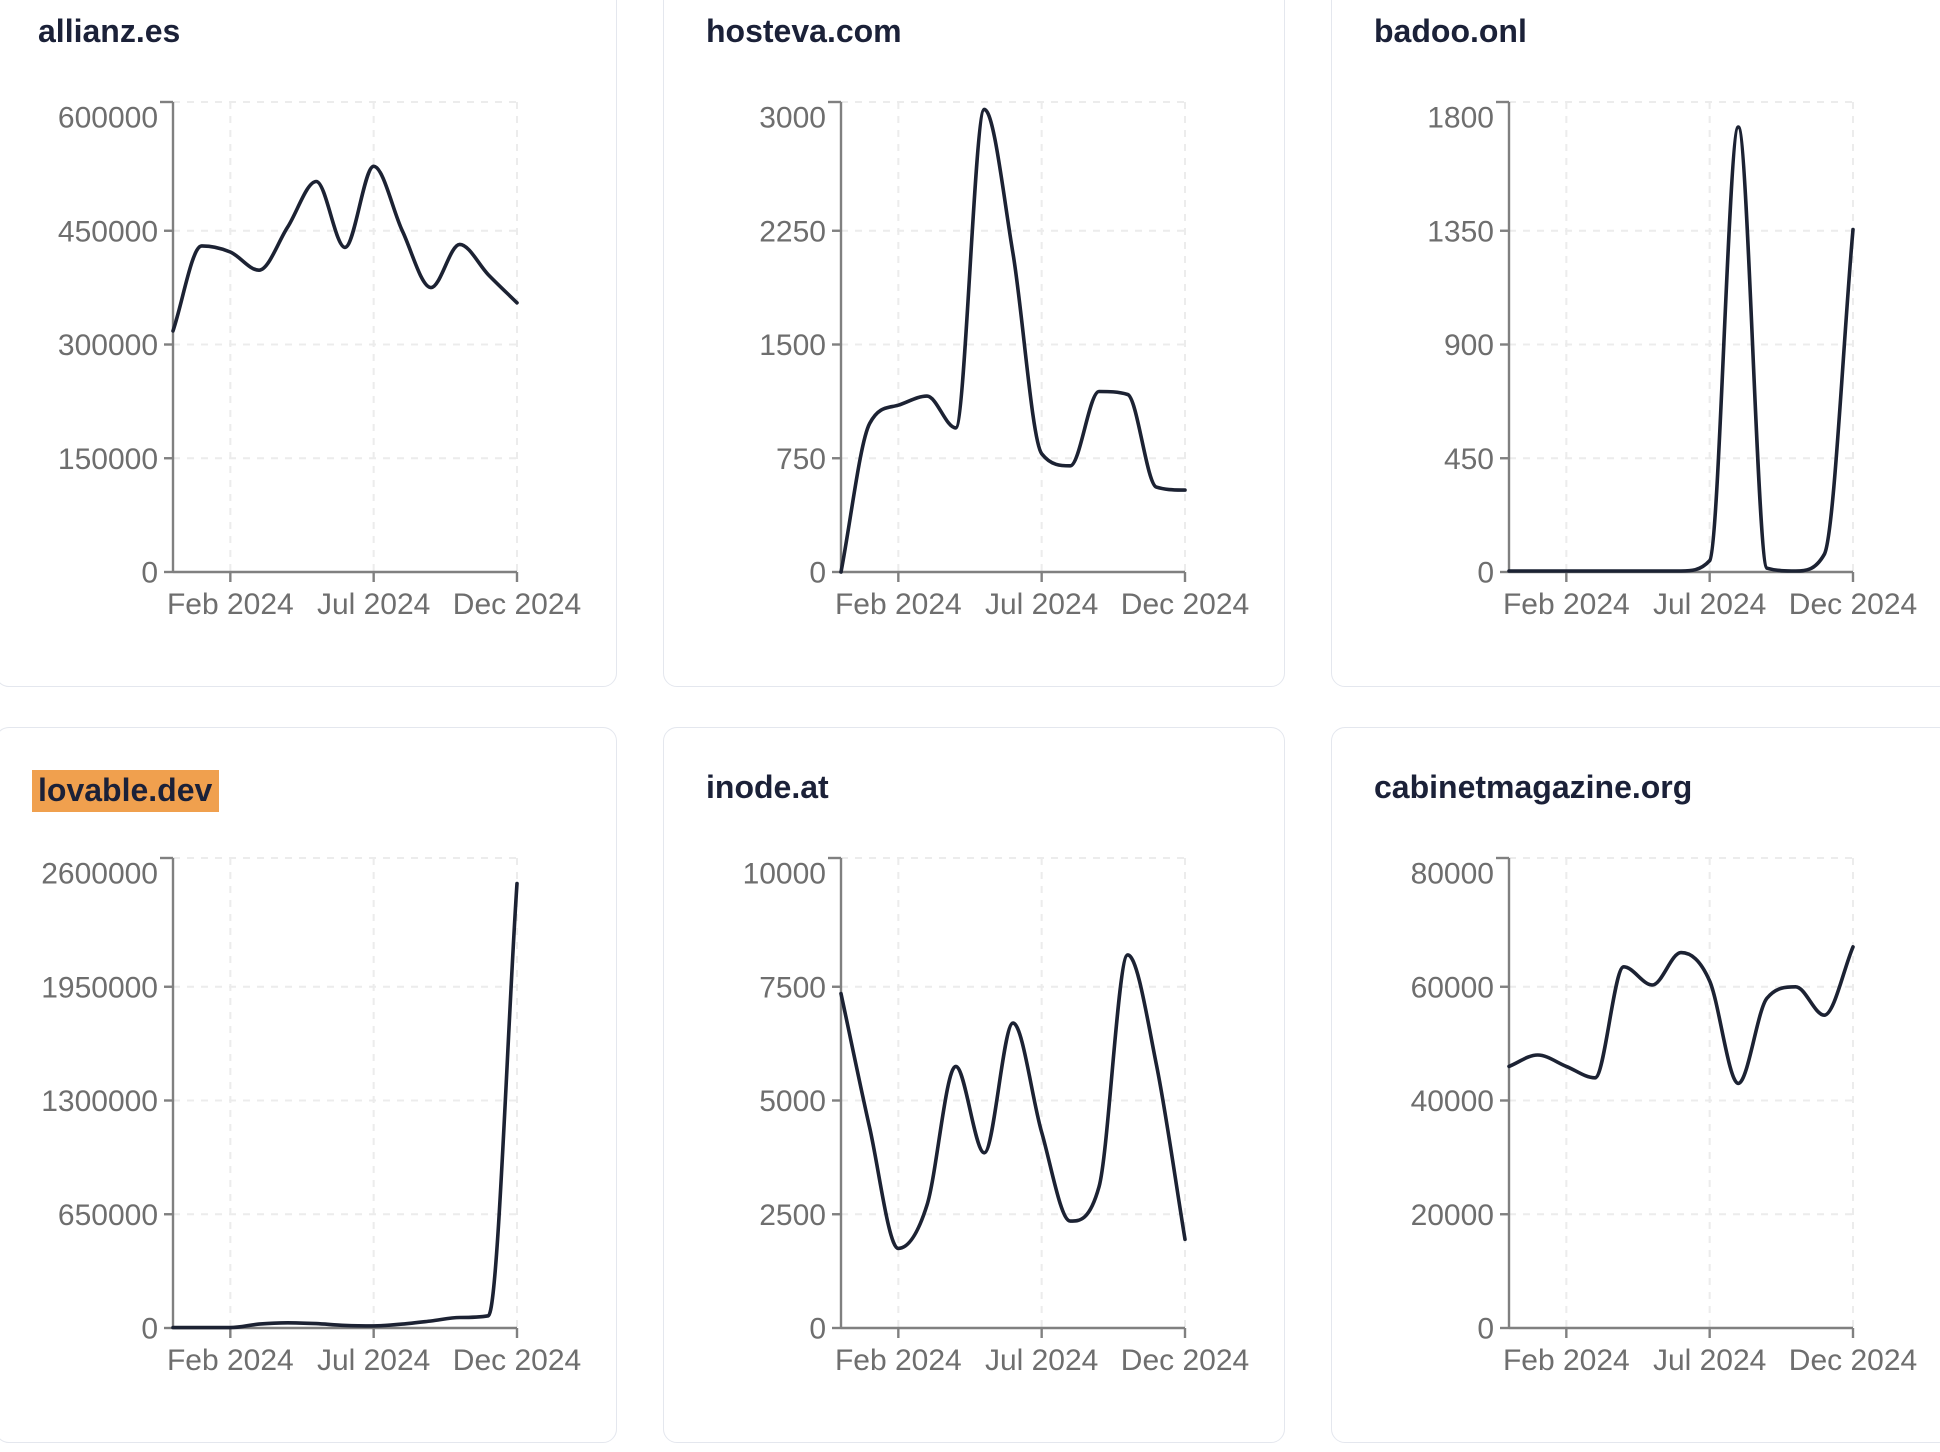 This screenshot has width=1940, height=1452. What do you see at coordinates (792, 118) in the screenshot?
I see `y-axis-tick-label: 3000` at bounding box center [792, 118].